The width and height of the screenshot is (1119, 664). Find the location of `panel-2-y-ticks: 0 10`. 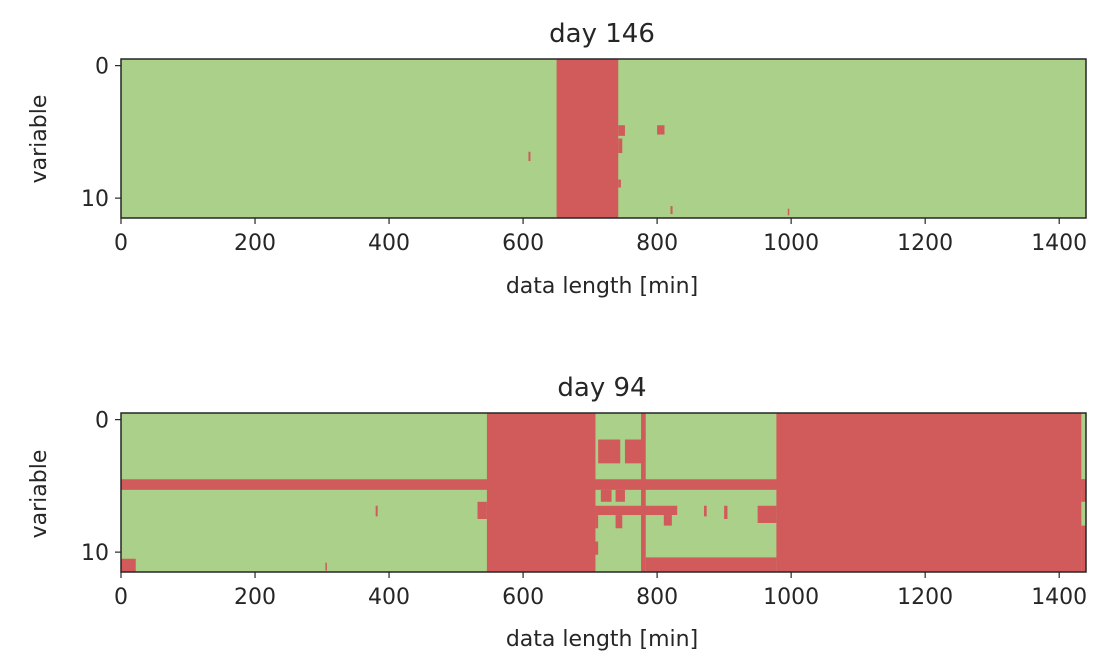

panel-2-y-ticks: 0 10 is located at coordinates (101, 487).